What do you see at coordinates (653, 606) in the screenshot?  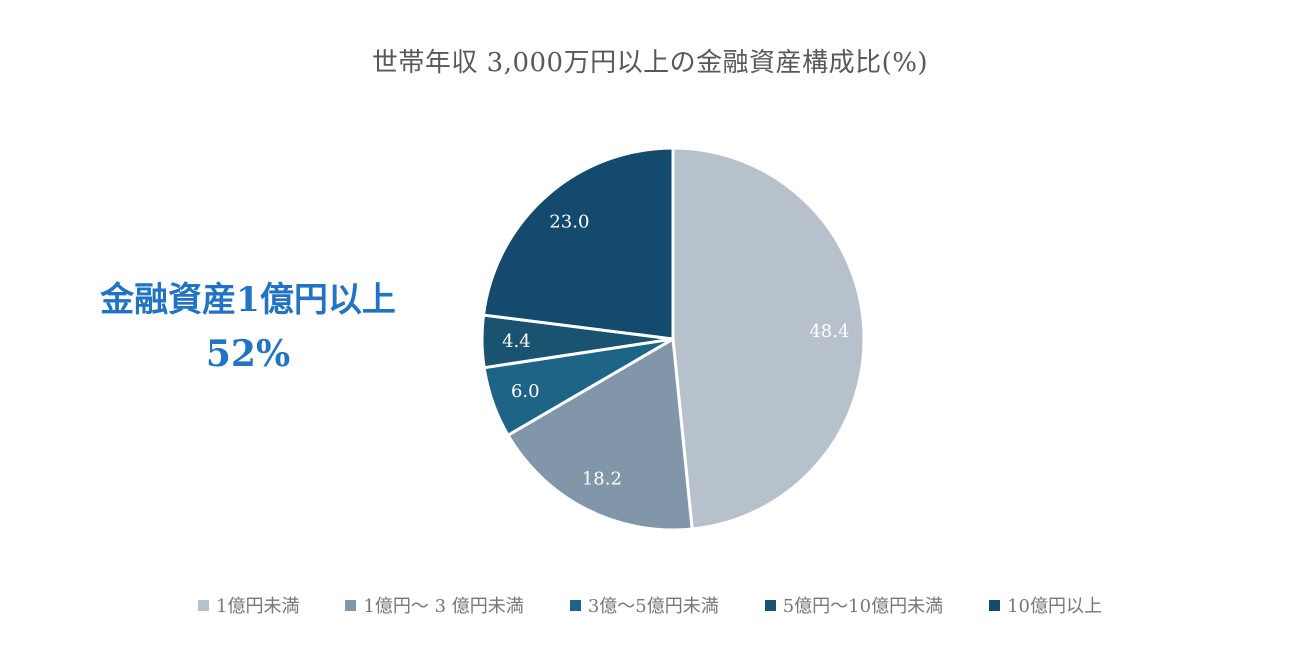 I see `legend-label: 3億～5億円未満` at bounding box center [653, 606].